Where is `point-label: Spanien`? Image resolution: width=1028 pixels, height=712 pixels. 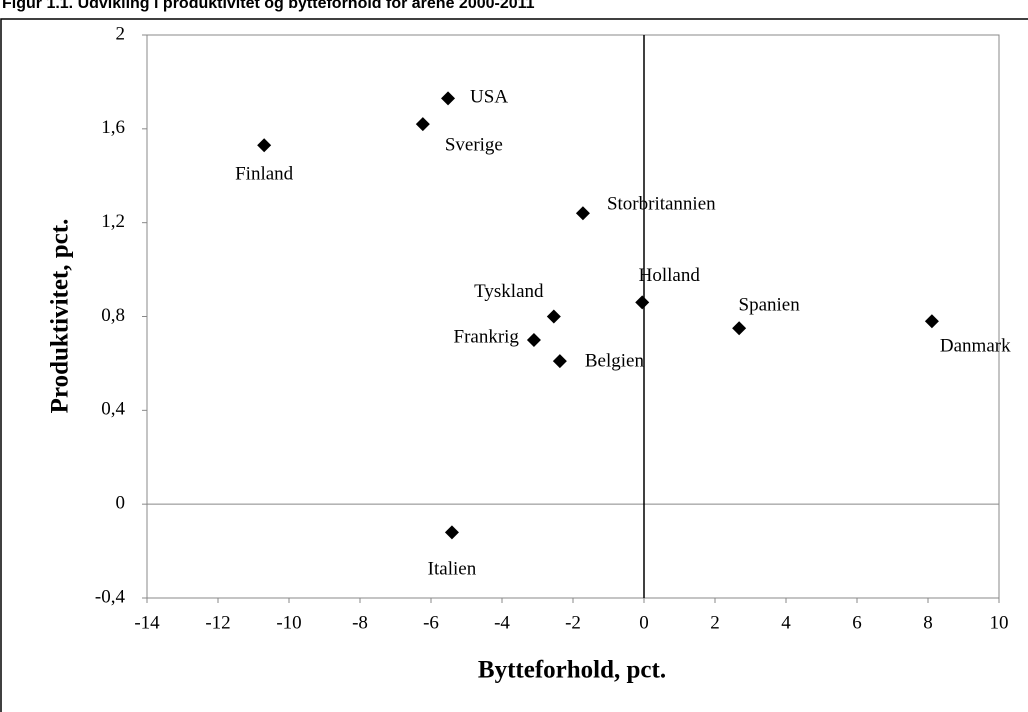
point-label: Spanien is located at coordinates (770, 305).